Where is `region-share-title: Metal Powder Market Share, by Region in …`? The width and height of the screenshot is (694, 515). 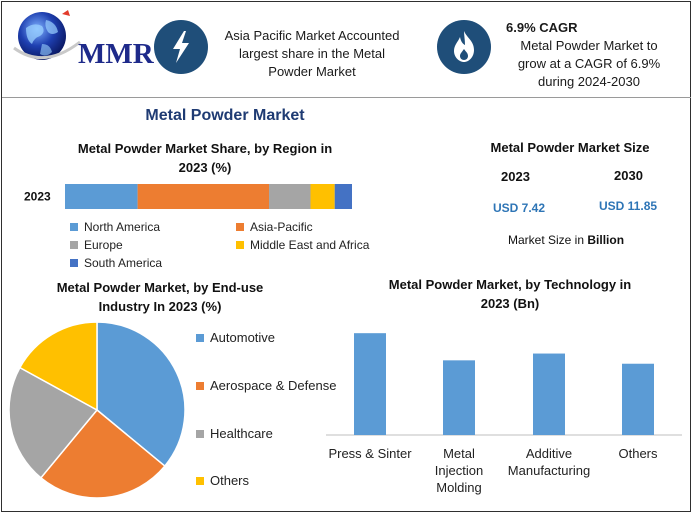 region-share-title: Metal Powder Market Share, by Region in … is located at coordinates (205, 158).